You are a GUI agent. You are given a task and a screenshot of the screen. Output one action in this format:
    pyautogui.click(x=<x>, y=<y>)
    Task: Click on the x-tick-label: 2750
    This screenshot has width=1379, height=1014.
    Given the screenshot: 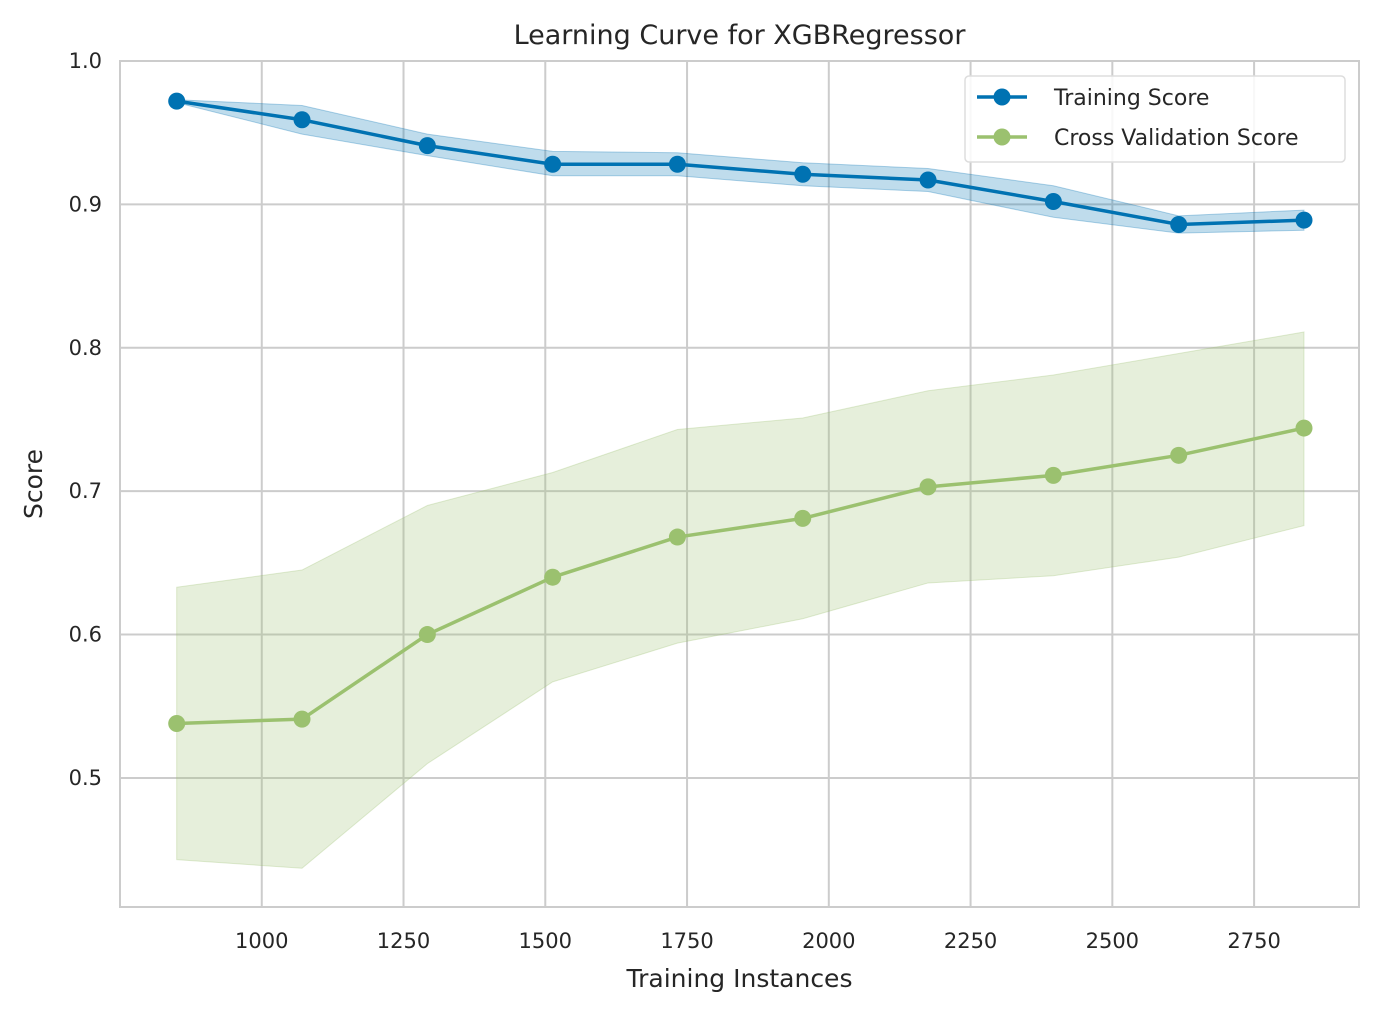 What is the action you would take?
    pyautogui.click(x=1253, y=941)
    